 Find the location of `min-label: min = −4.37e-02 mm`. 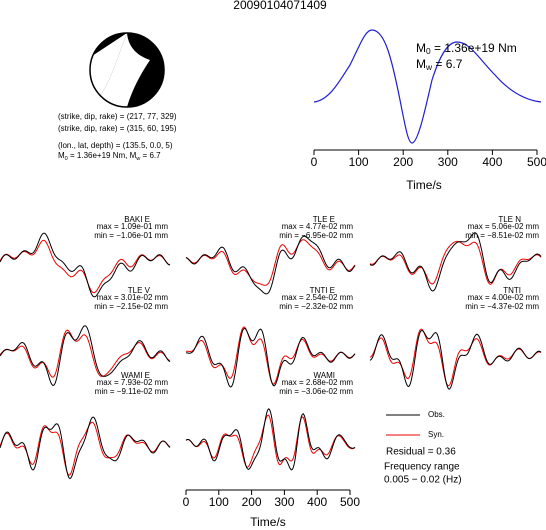

min-label: min = −4.37e-02 mm is located at coordinates (502, 306).